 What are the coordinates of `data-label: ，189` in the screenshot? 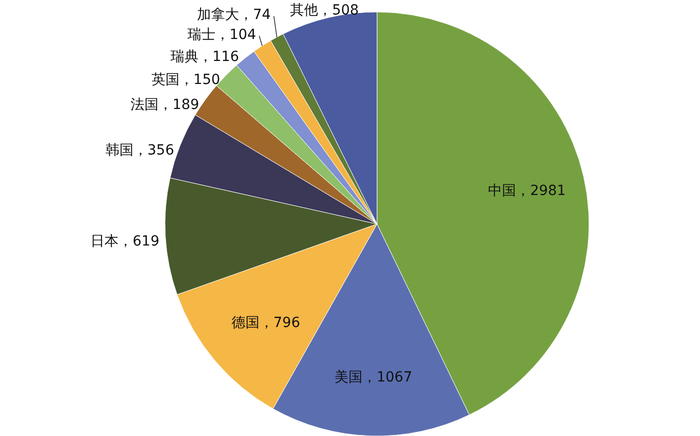 It's located at (179, 104).